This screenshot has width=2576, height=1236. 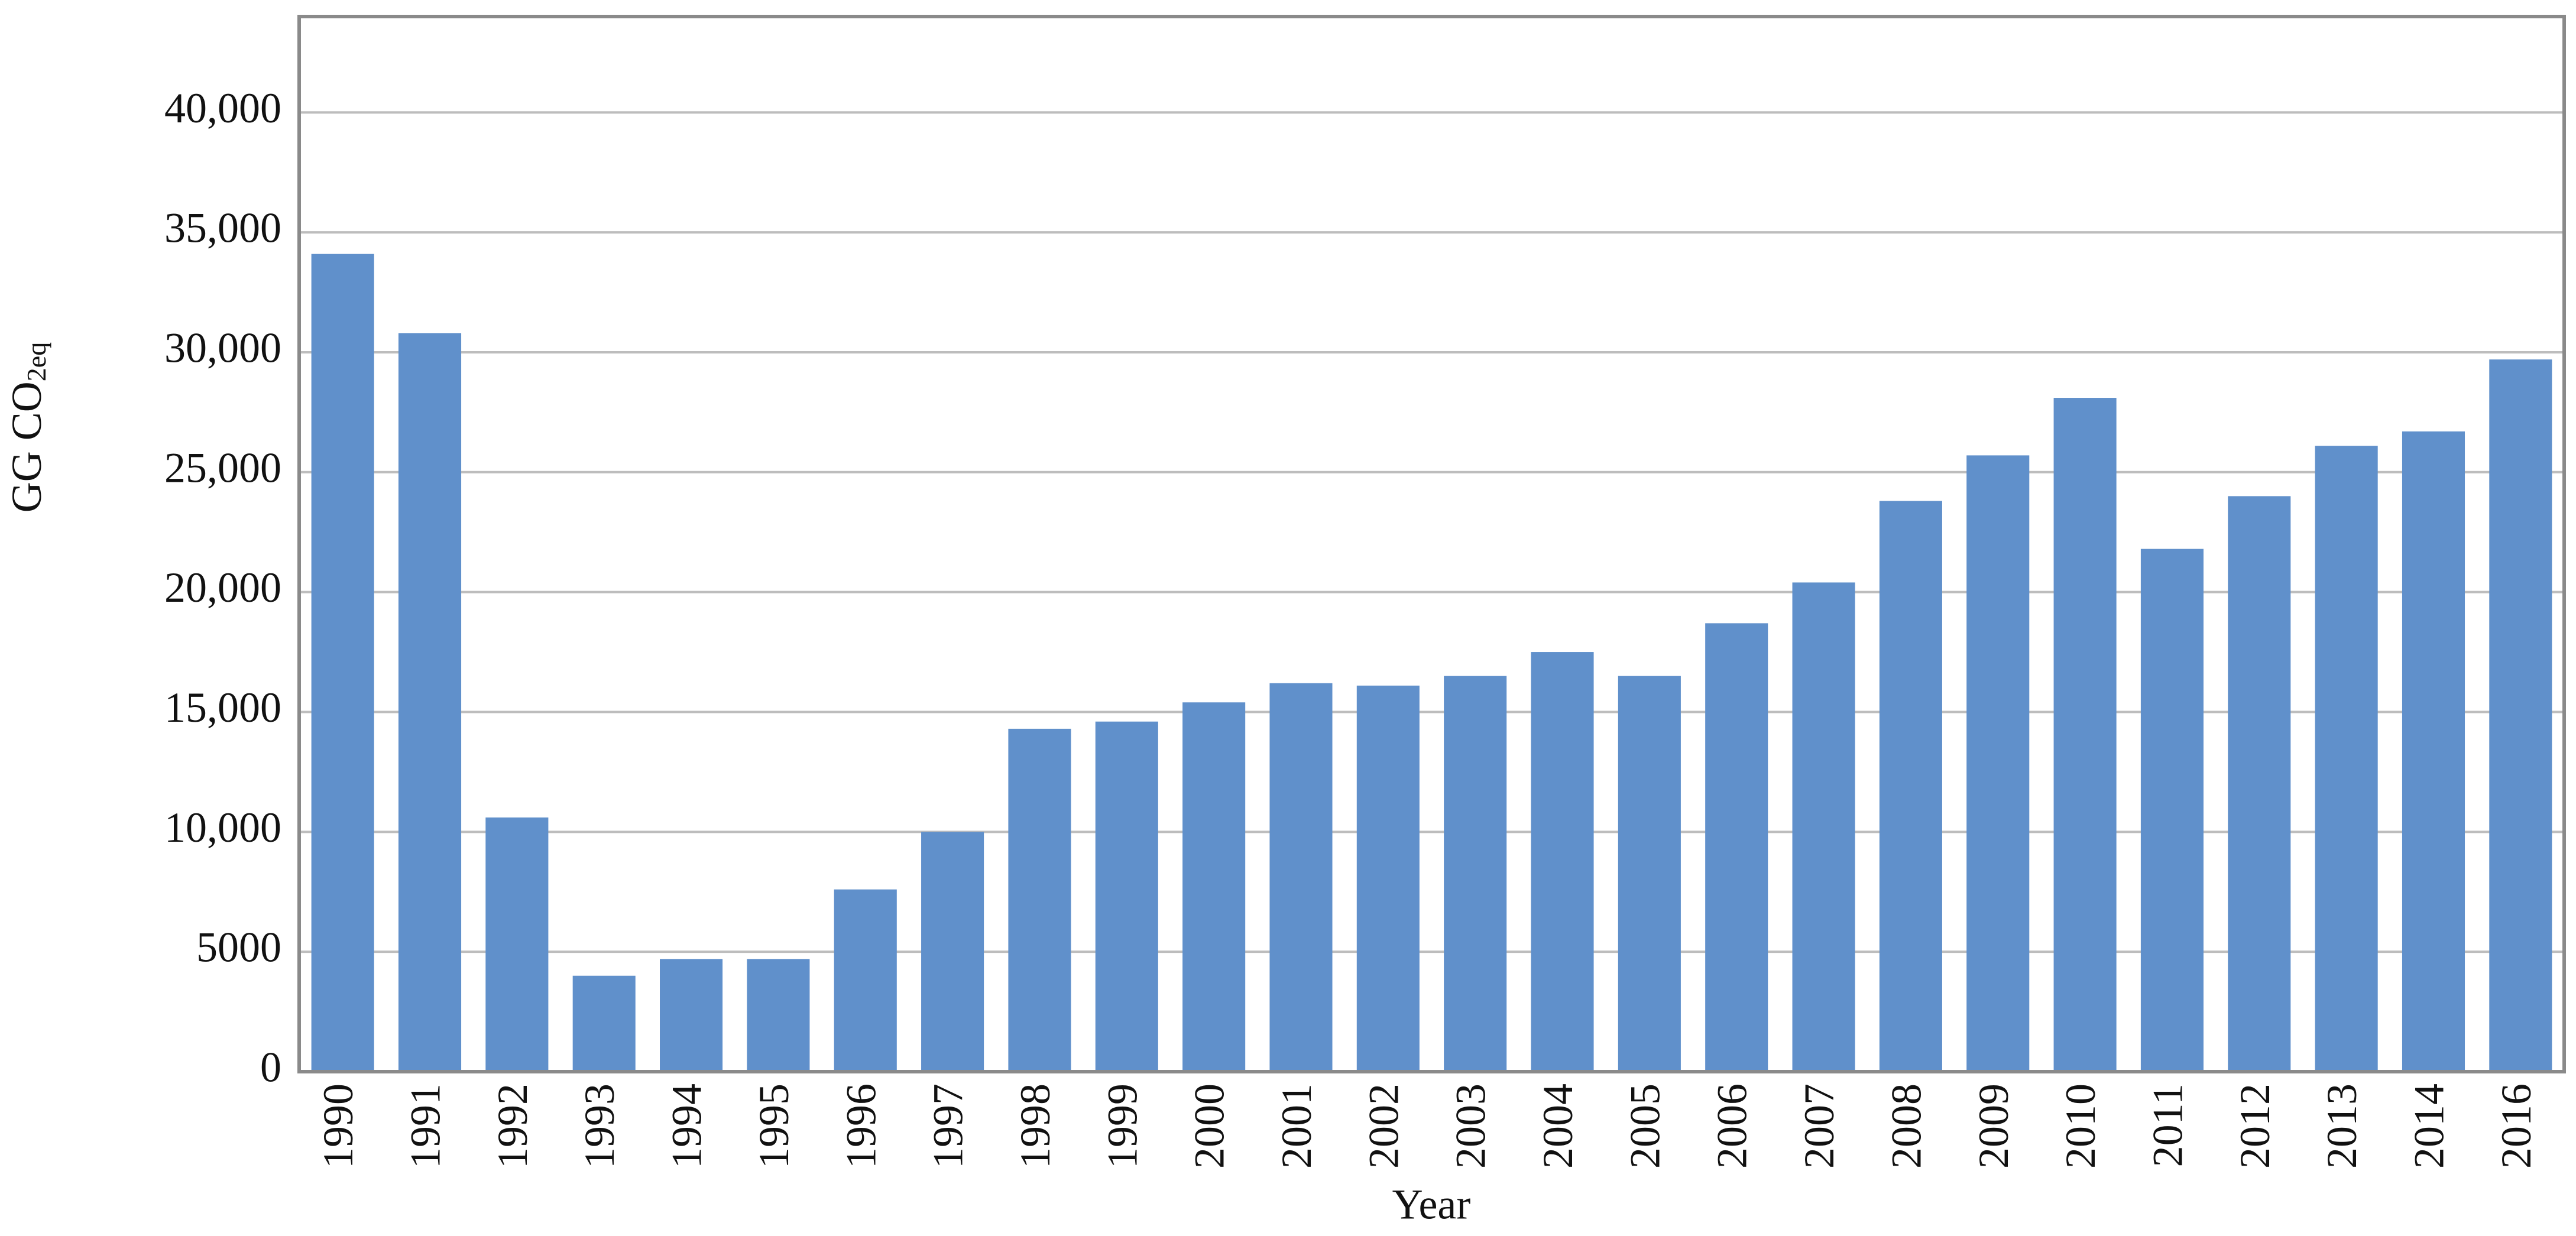 What do you see at coordinates (1644, 1126) in the screenshot?
I see `x-tick-label: 2005` at bounding box center [1644, 1126].